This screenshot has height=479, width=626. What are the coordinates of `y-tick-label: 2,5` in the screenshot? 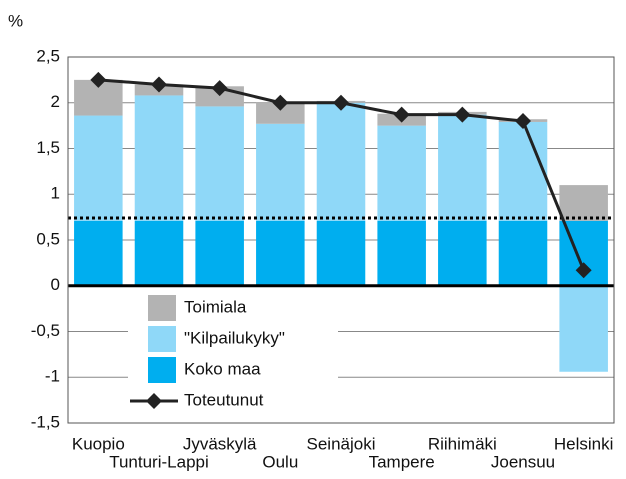 It's located at (48, 55).